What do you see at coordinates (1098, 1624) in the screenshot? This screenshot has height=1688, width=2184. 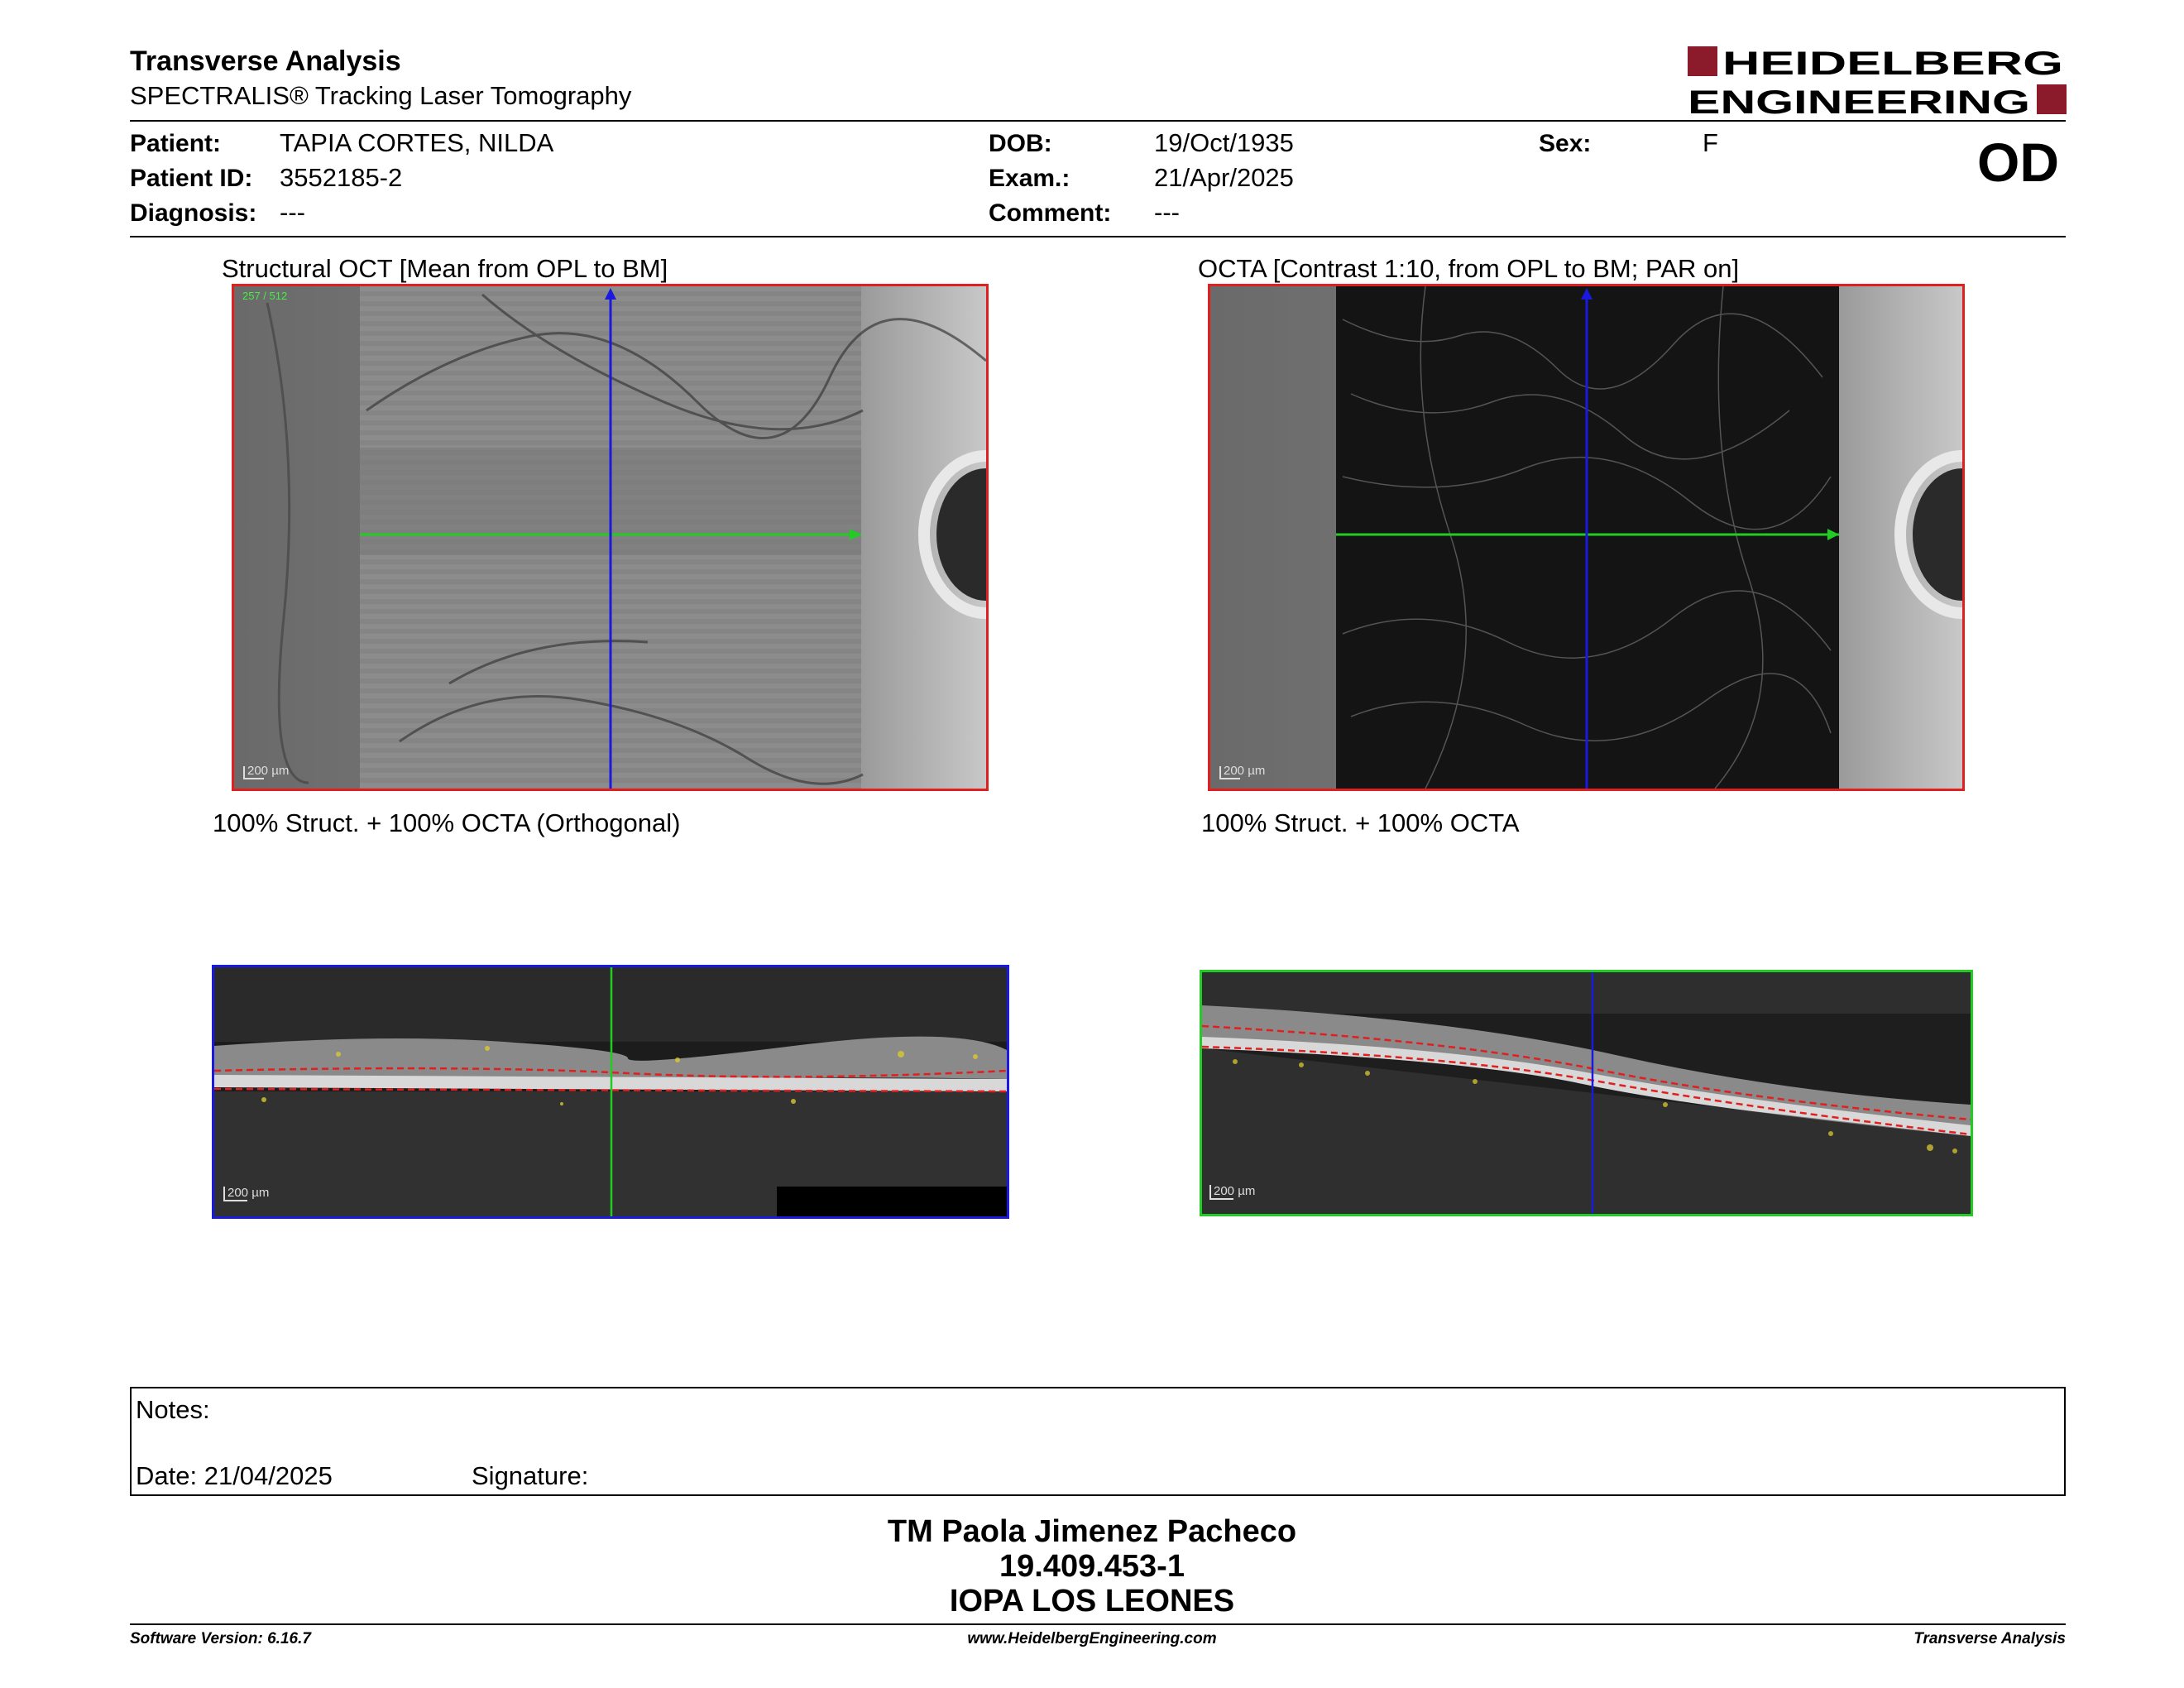 I see `footer-divider` at bounding box center [1098, 1624].